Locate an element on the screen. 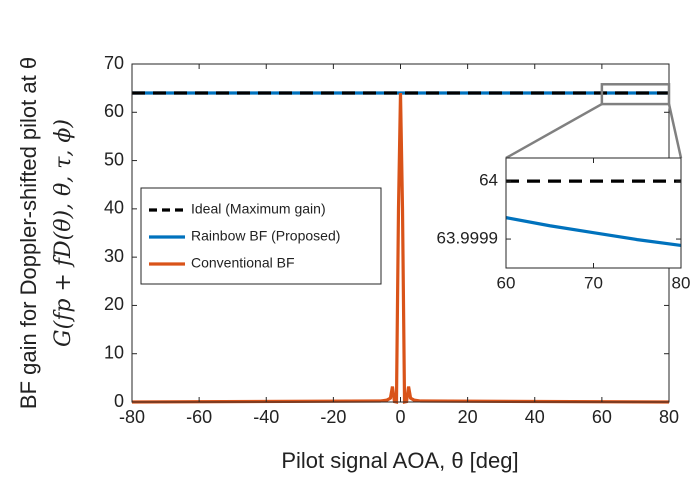 The width and height of the screenshot is (698, 494). x-tick-label: -40 is located at coordinates (266, 417).